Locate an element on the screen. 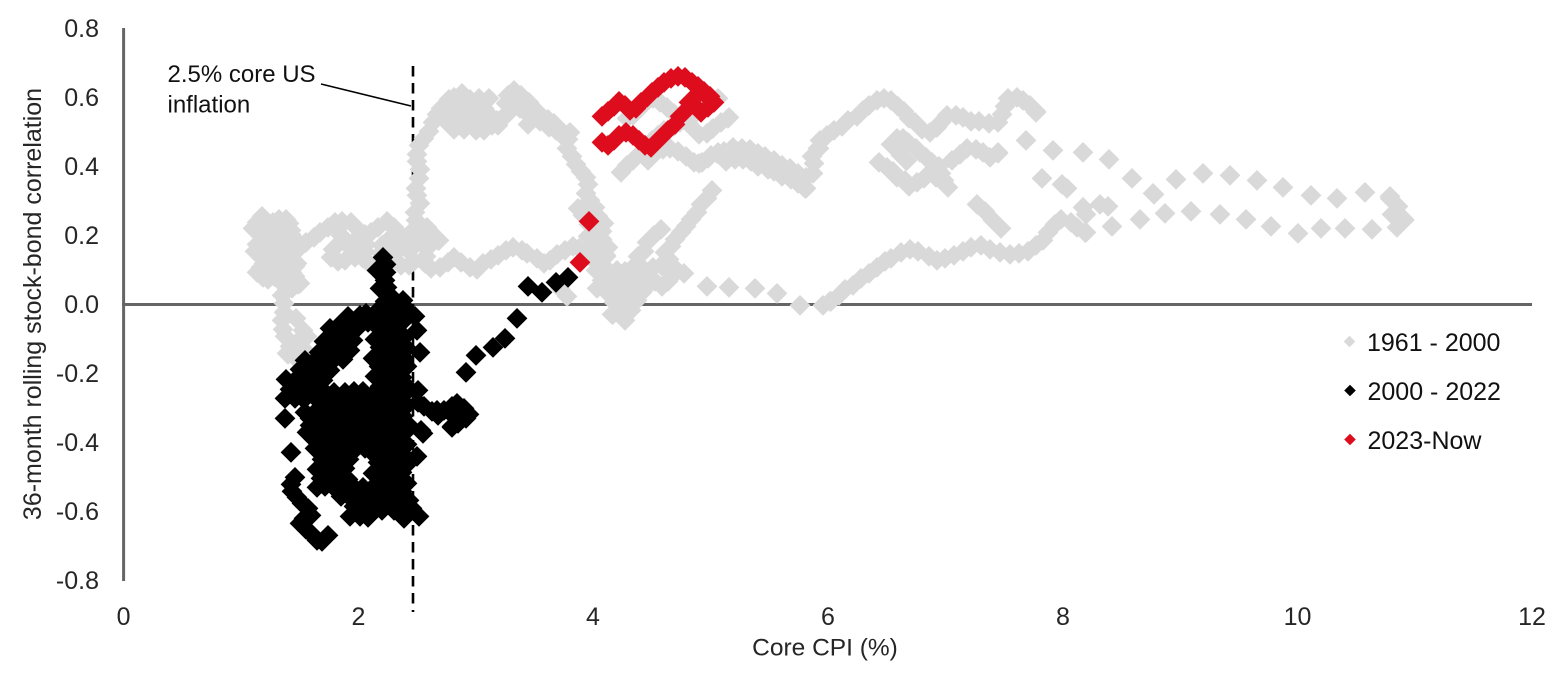  svg-text: 8 is located at coordinates (1063, 617).